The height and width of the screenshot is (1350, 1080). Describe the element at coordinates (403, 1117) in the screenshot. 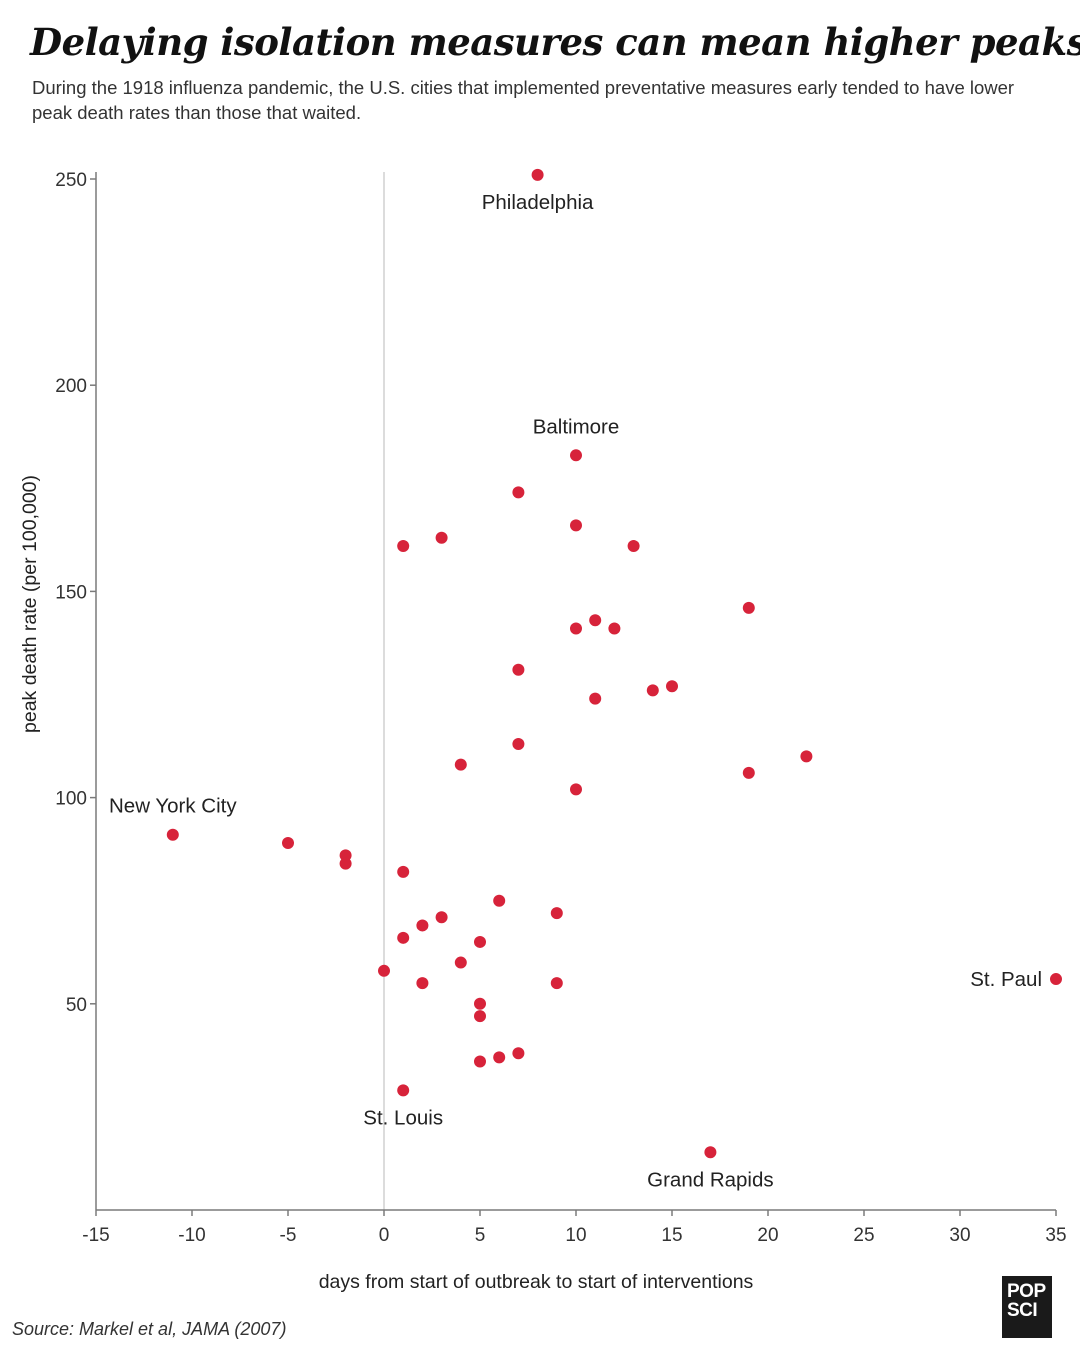

I see `data-label: St. Louis` at that location.